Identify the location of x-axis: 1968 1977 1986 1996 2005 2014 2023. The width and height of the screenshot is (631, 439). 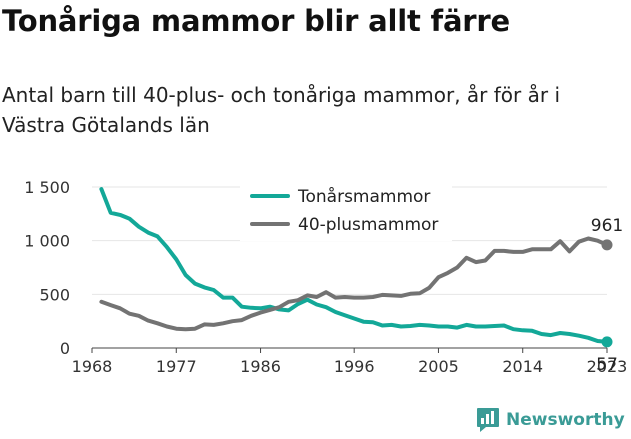
(350, 361).